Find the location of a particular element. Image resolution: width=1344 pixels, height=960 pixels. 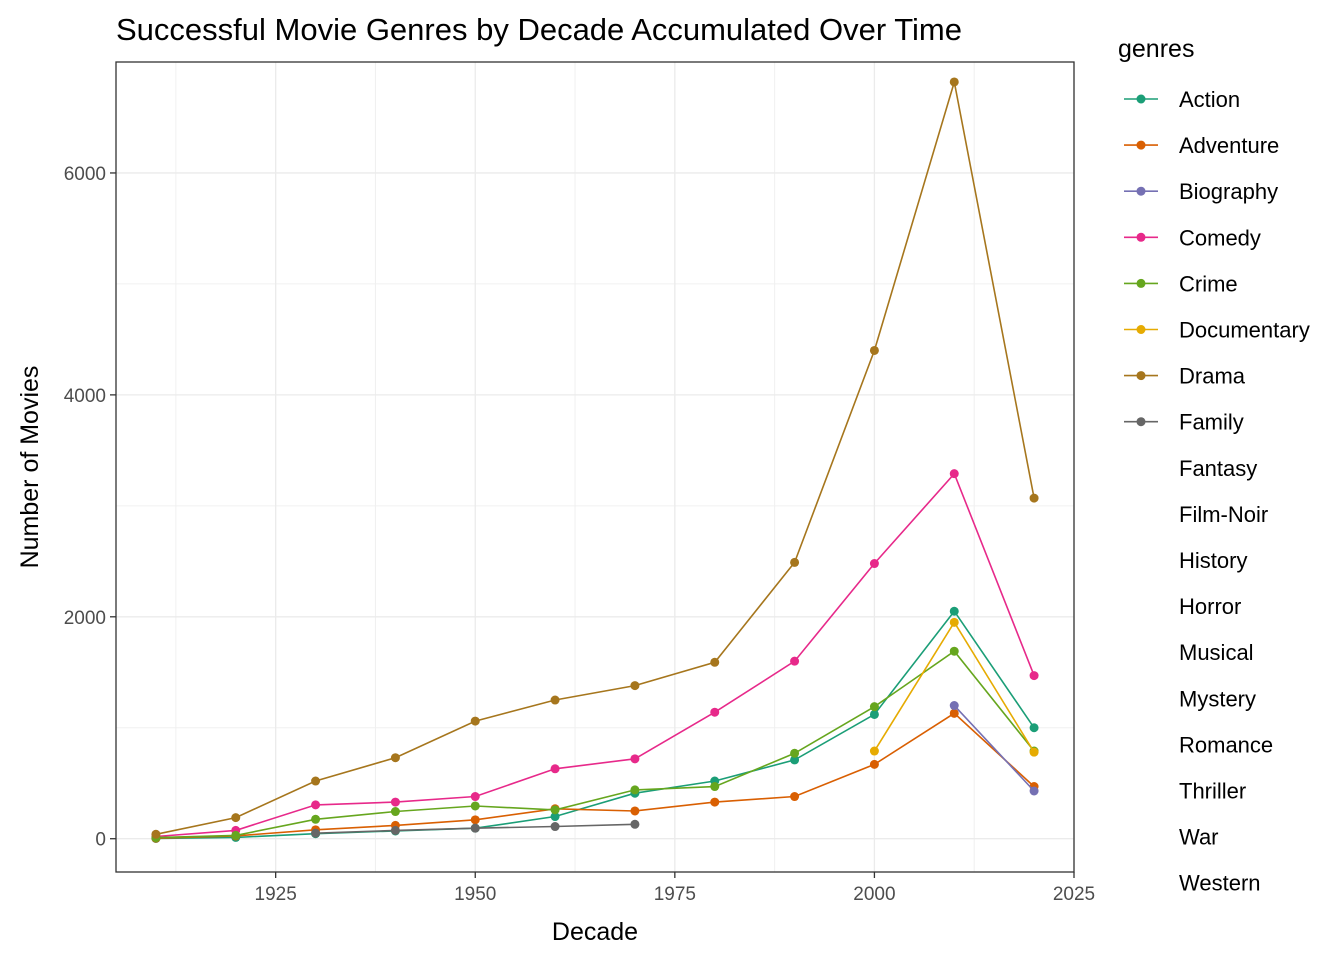

legend-key-point-documentary is located at coordinates (1141, 329).